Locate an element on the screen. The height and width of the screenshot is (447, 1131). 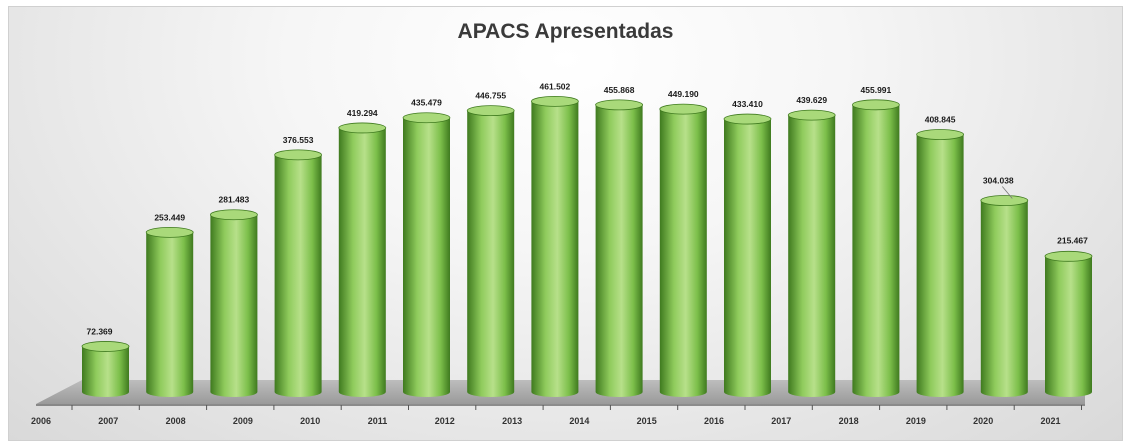
bar-2014 is located at coordinates (619, 248).